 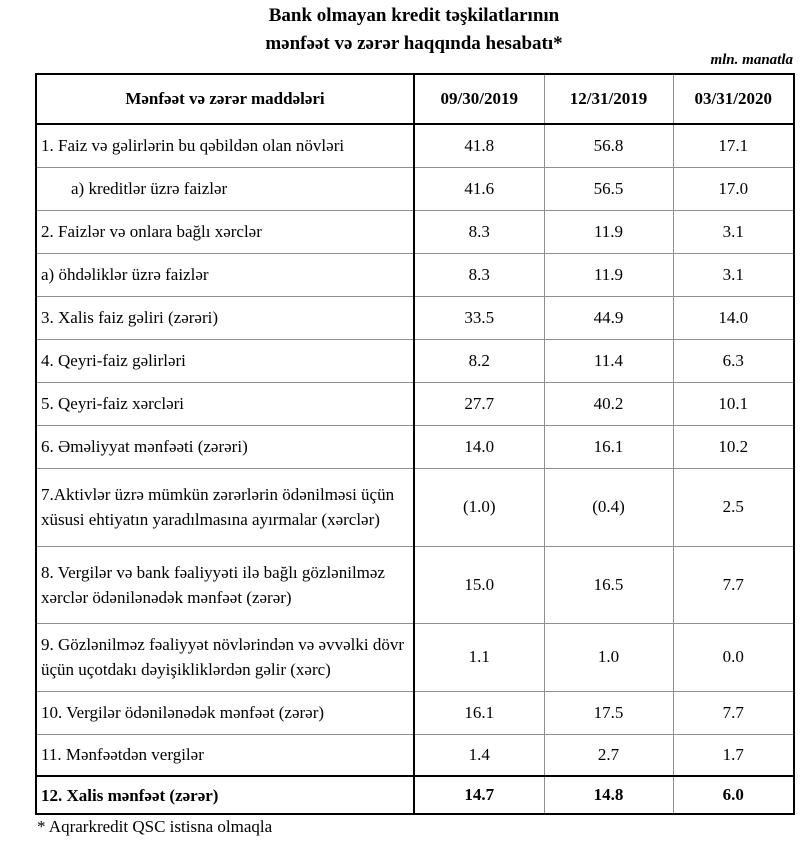 What do you see at coordinates (155, 826) in the screenshot?
I see `footnote: * Aqrarkredit QSC istisna olmaqla` at bounding box center [155, 826].